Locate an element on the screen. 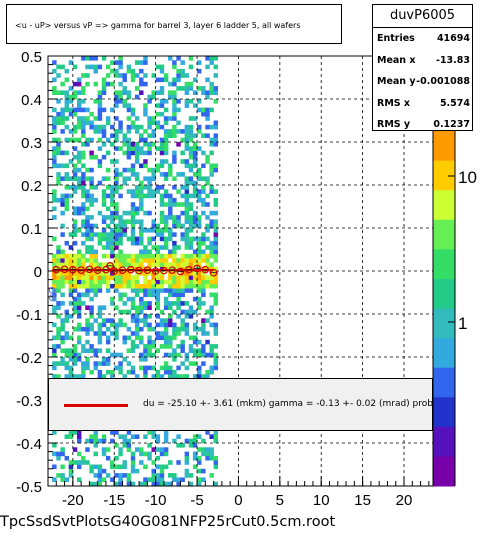 Image resolution: width=481 pixels, height=539 pixels. y-tick-label: -0.4 is located at coordinates (29, 444).